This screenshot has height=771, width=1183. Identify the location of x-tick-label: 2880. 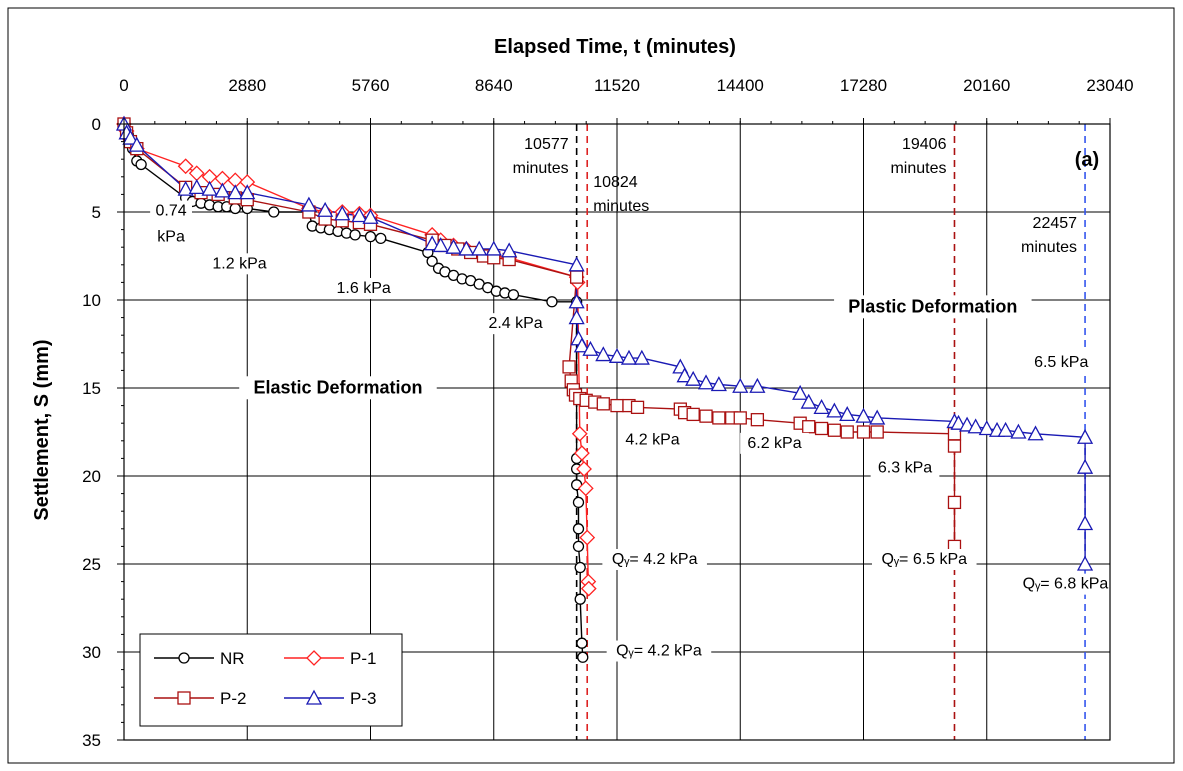
(247, 85).